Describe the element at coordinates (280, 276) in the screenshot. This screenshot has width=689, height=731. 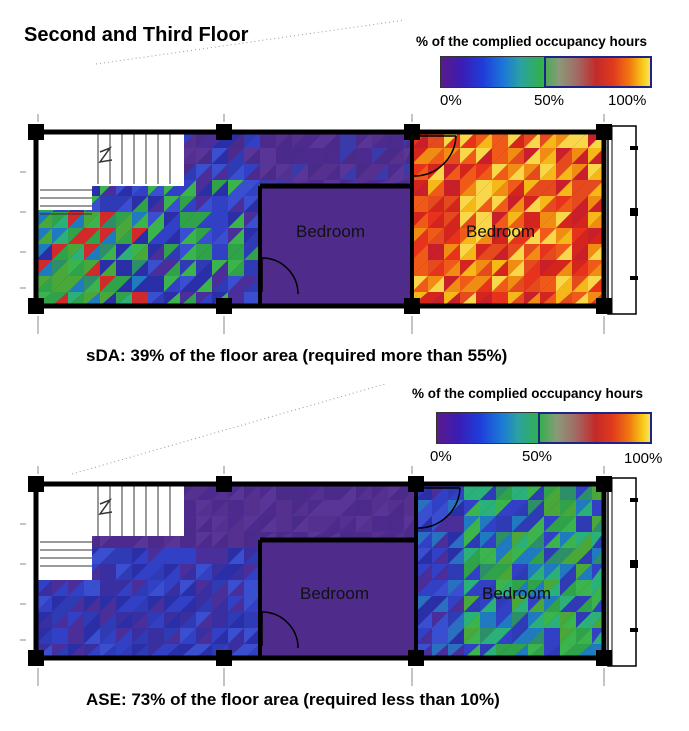
I see `door-swing` at that location.